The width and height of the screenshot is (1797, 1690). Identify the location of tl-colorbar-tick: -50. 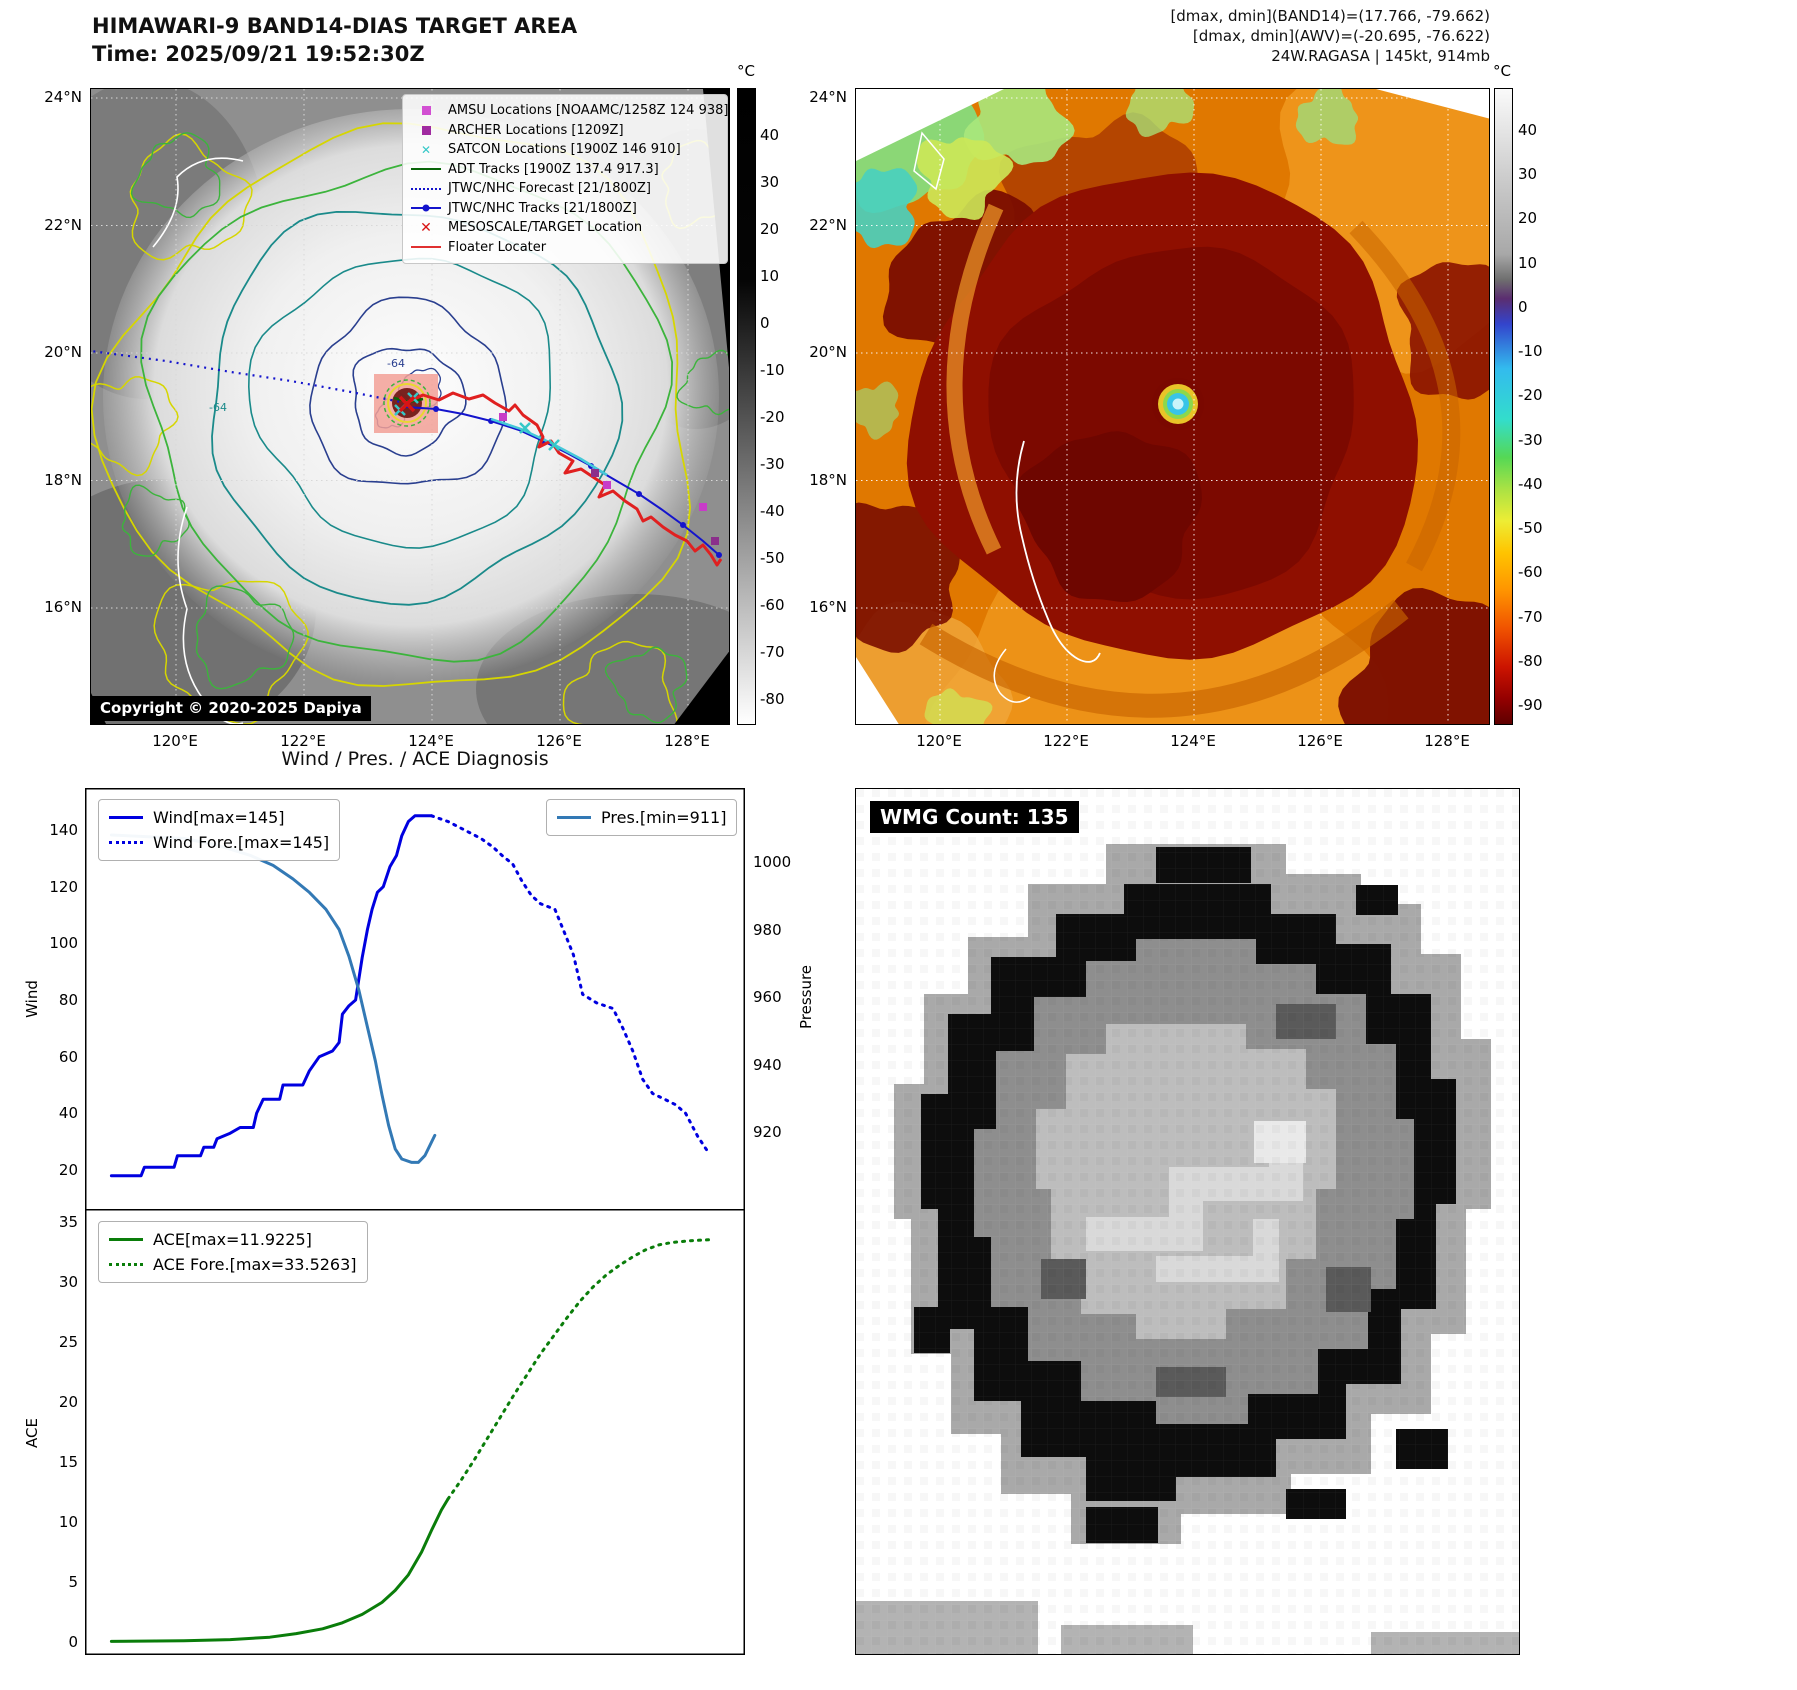
(772, 558).